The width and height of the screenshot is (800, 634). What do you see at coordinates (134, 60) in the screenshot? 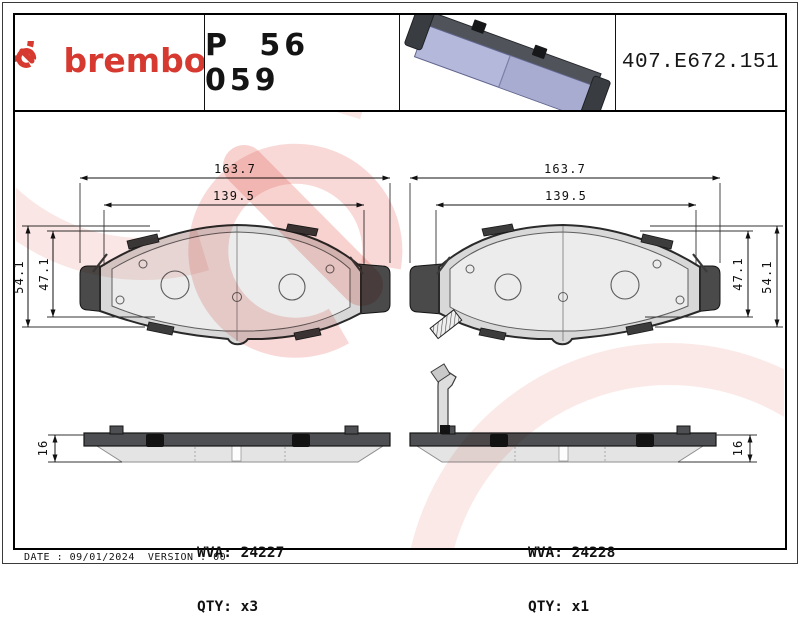
I see `brand-wordmark: brembo` at bounding box center [134, 60].